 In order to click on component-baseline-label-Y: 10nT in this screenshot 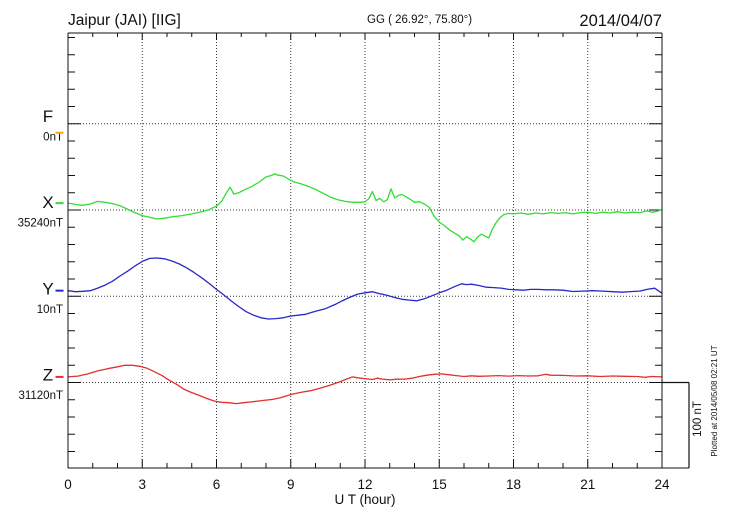, I will do `click(50, 310)`.